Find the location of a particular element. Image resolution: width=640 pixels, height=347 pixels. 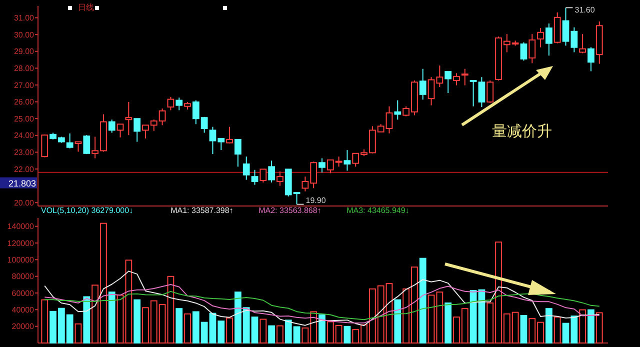

y-tick-label: 27.00 is located at coordinates (24, 85).